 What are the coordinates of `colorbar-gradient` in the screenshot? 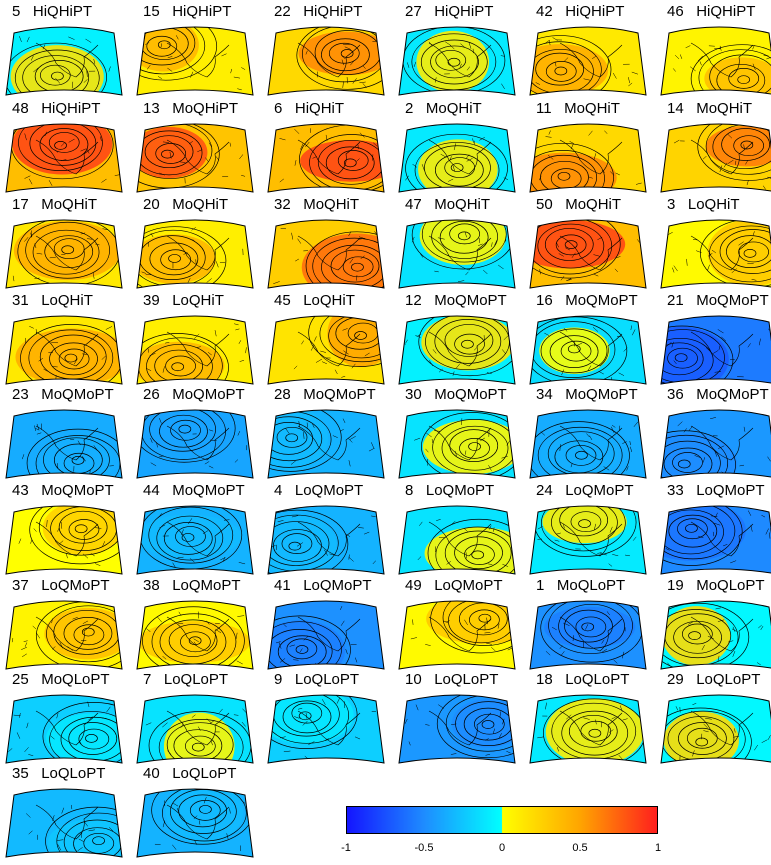 It's located at (502, 820).